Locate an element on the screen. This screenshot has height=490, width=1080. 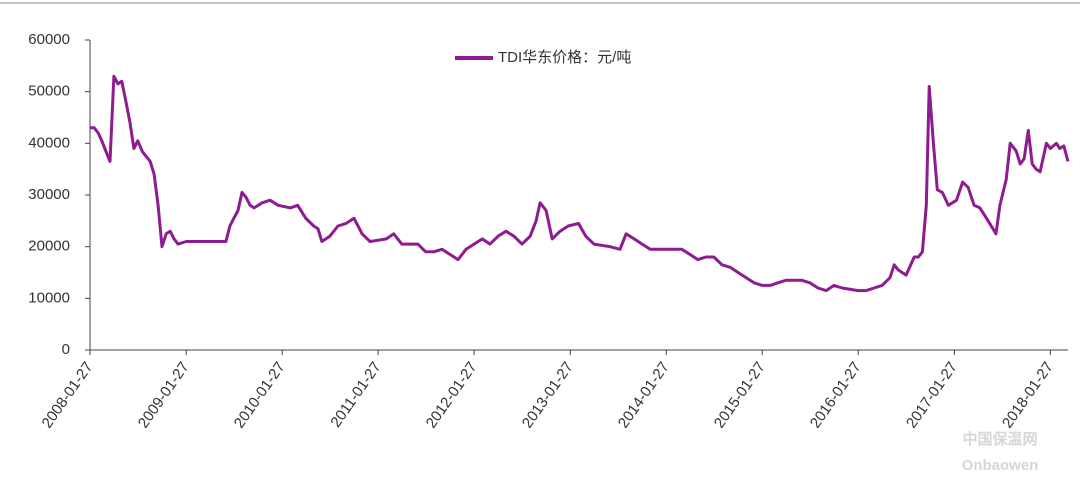
x-tick-label: 2015-01-27 is located at coordinates (740, 395).